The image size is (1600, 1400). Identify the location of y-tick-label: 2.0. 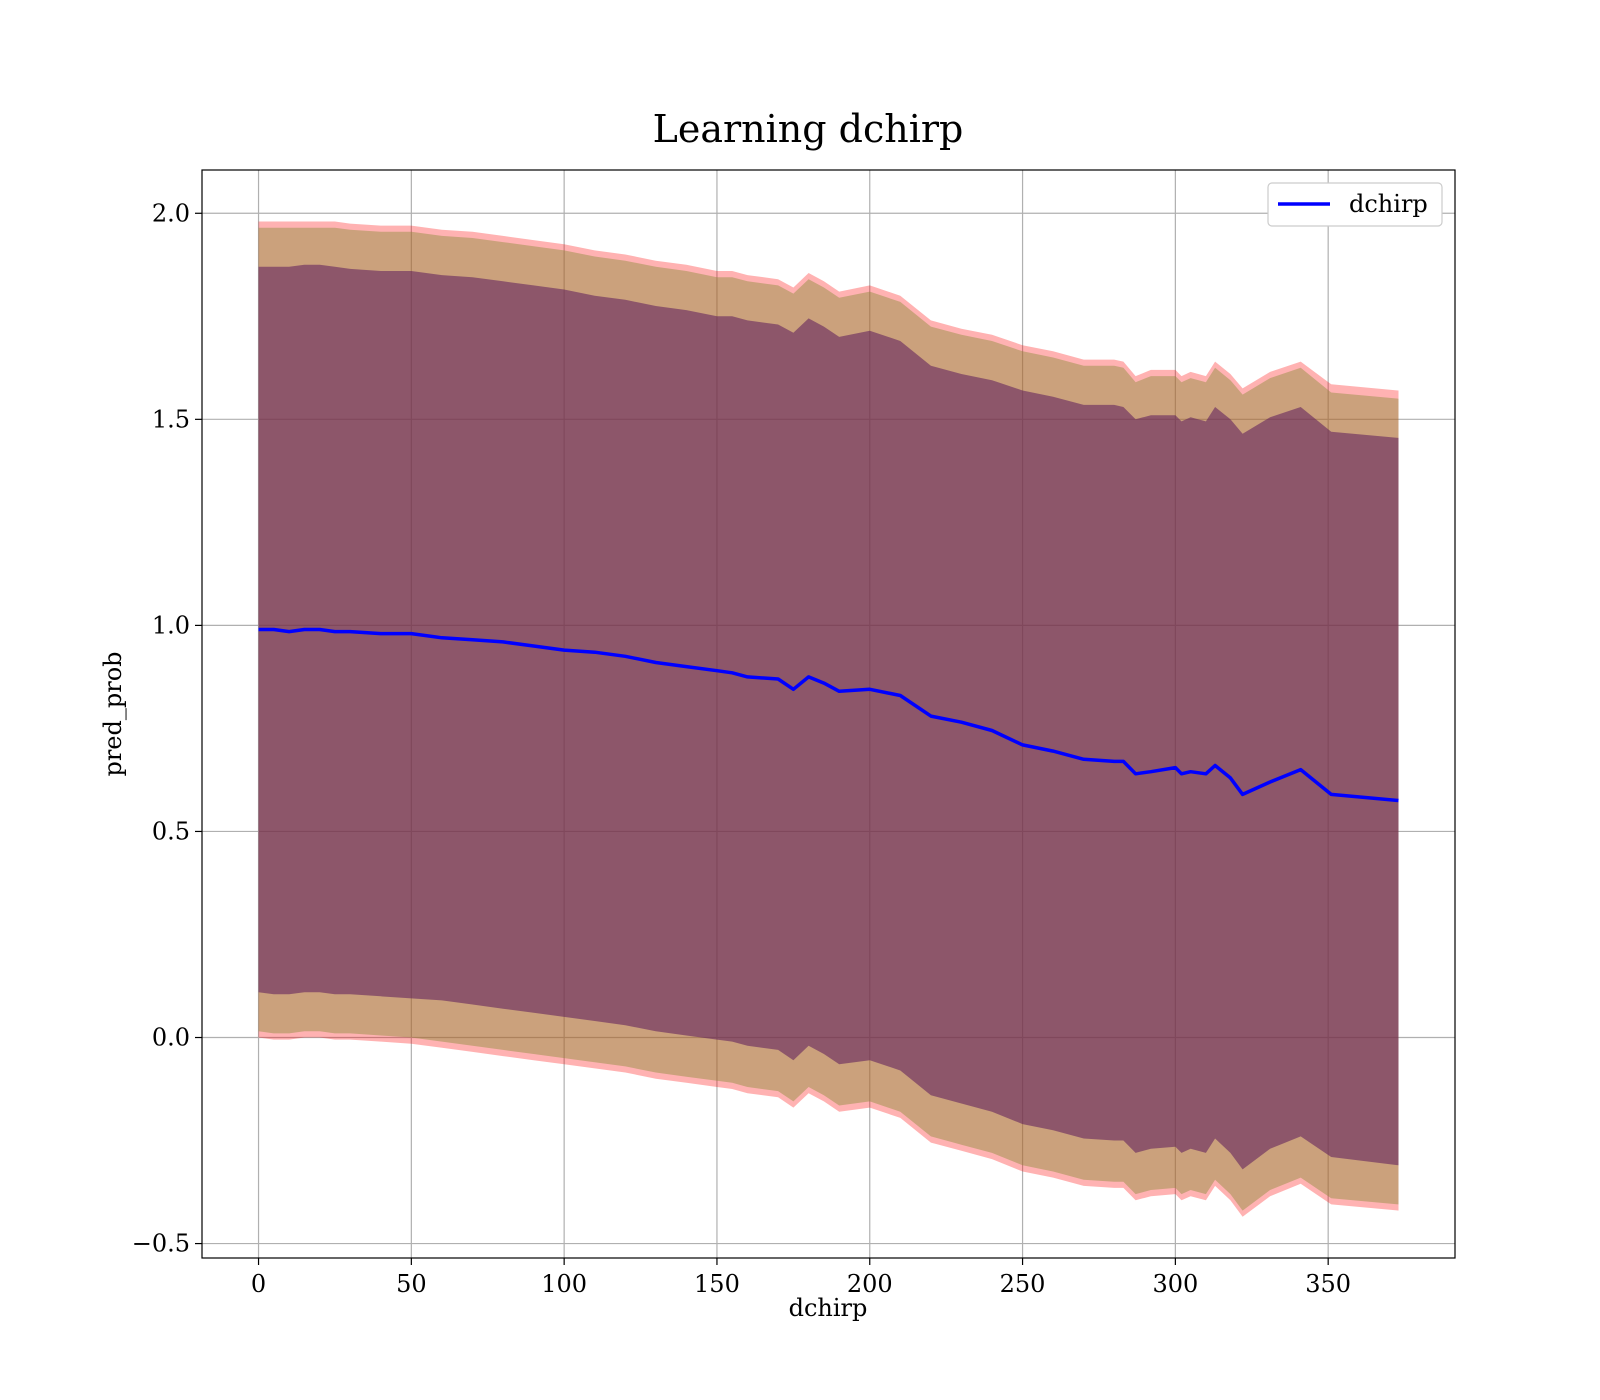
(171, 213).